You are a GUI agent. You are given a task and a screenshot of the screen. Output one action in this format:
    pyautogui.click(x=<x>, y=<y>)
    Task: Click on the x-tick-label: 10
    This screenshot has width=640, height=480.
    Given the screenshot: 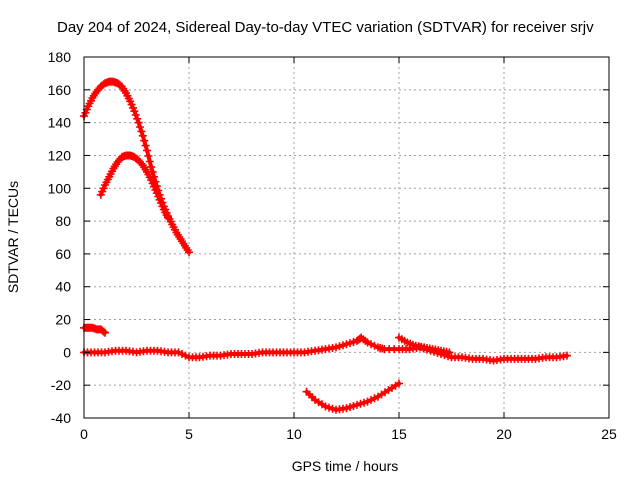 What is the action you would take?
    pyautogui.click(x=294, y=434)
    